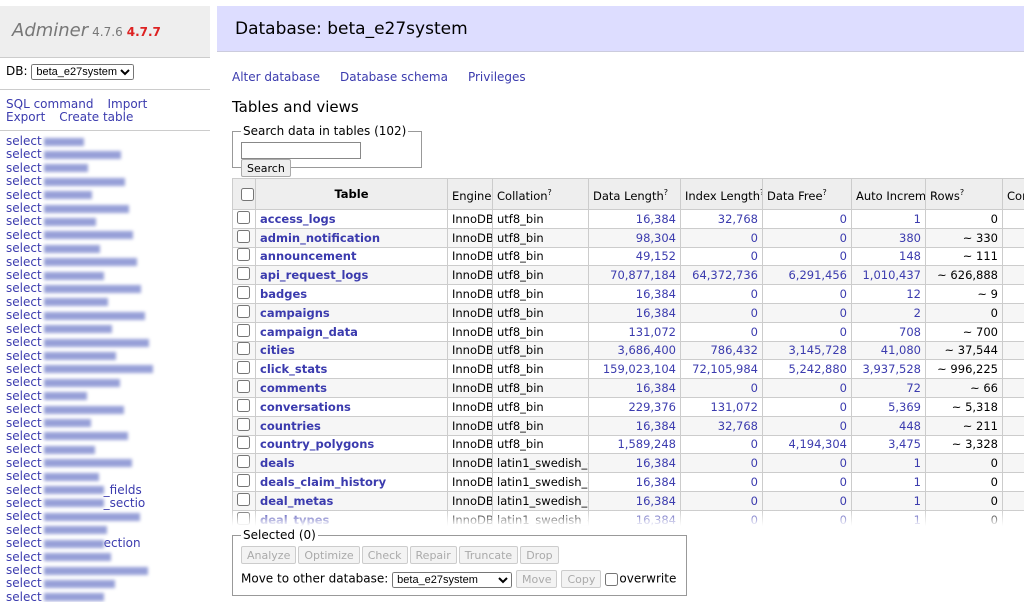  What do you see at coordinates (536, 579) in the screenshot?
I see `move-button: Move` at bounding box center [536, 579].